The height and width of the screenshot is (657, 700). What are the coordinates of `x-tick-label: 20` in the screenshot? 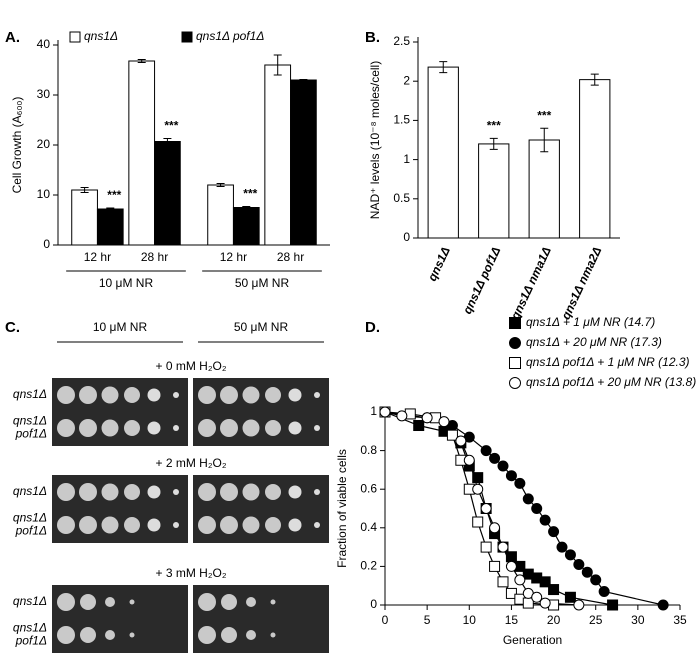 It's located at (554, 620).